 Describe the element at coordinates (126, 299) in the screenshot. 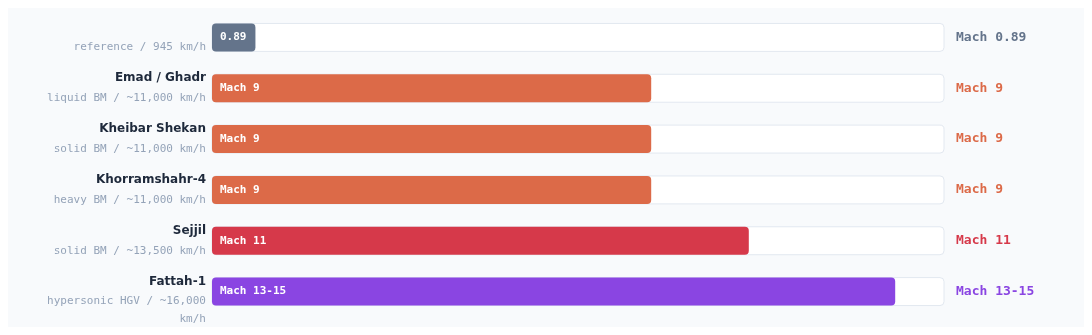

I see `y-tick-label: Fattah-1 hypersonic HGV / ~16,000 km/h` at that location.